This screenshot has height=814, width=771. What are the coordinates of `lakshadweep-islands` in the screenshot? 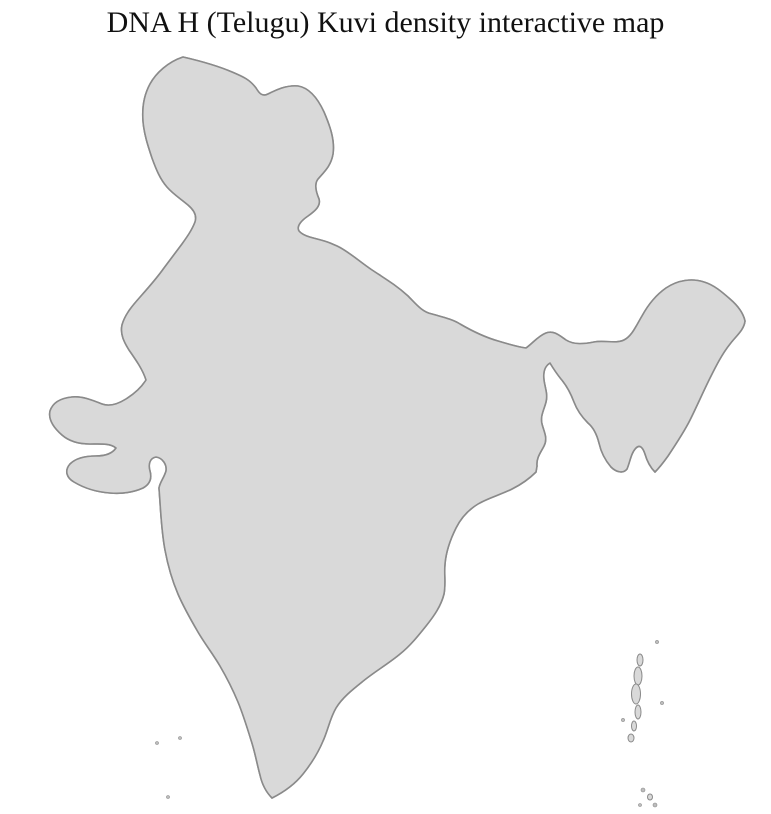 It's located at (168, 767).